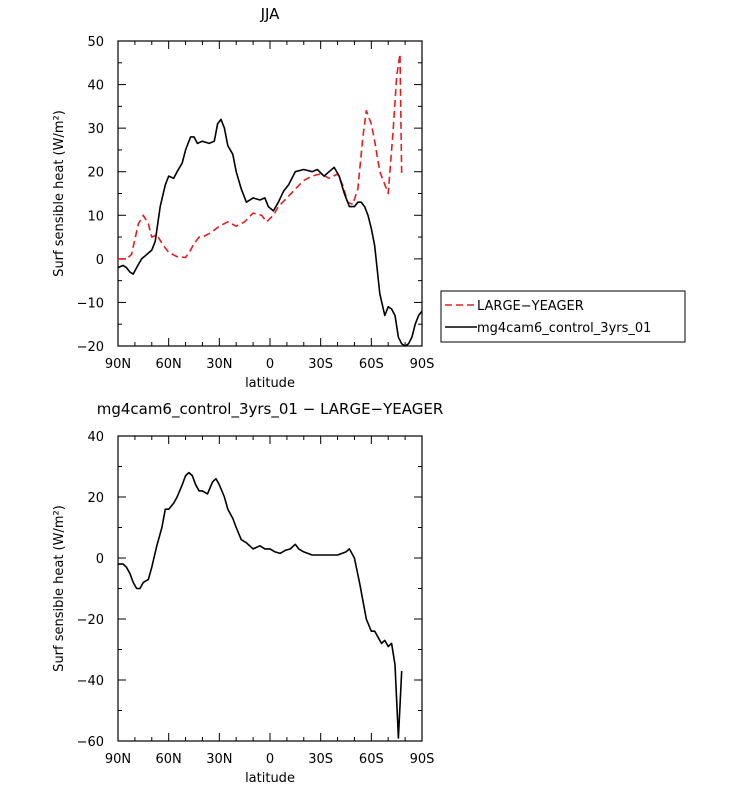  I want to click on legend-label: mg4cam6_control_3yrs_01, so click(564, 328).